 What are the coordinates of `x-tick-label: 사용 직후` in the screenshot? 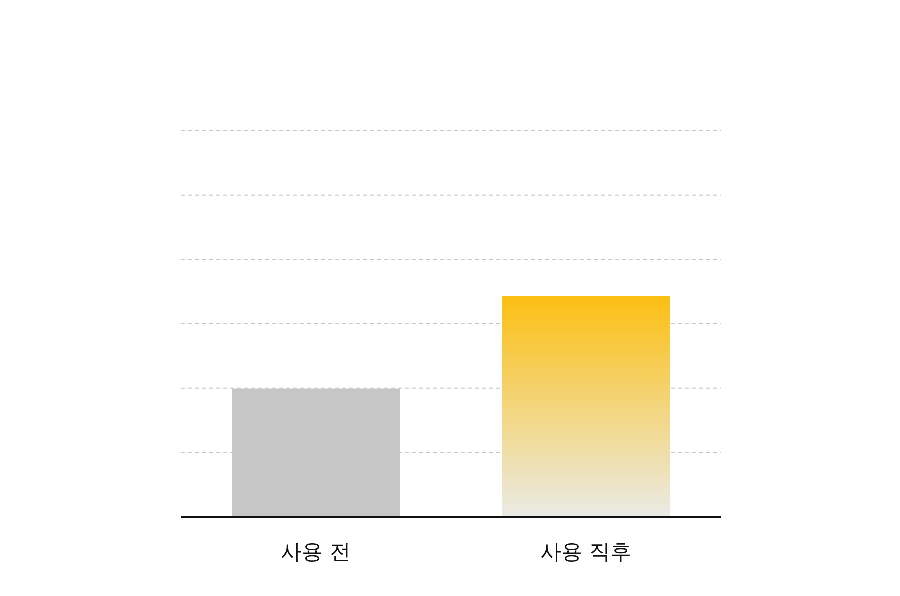 It's located at (586, 552).